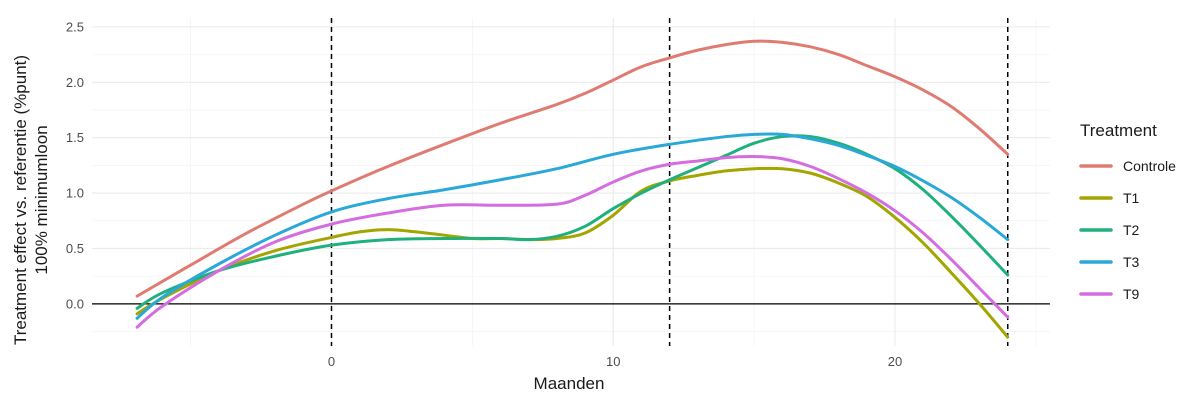 This screenshot has width=1198, height=405. What do you see at coordinates (75, 137) in the screenshot?
I see `y-tick-label: 1.5` at bounding box center [75, 137].